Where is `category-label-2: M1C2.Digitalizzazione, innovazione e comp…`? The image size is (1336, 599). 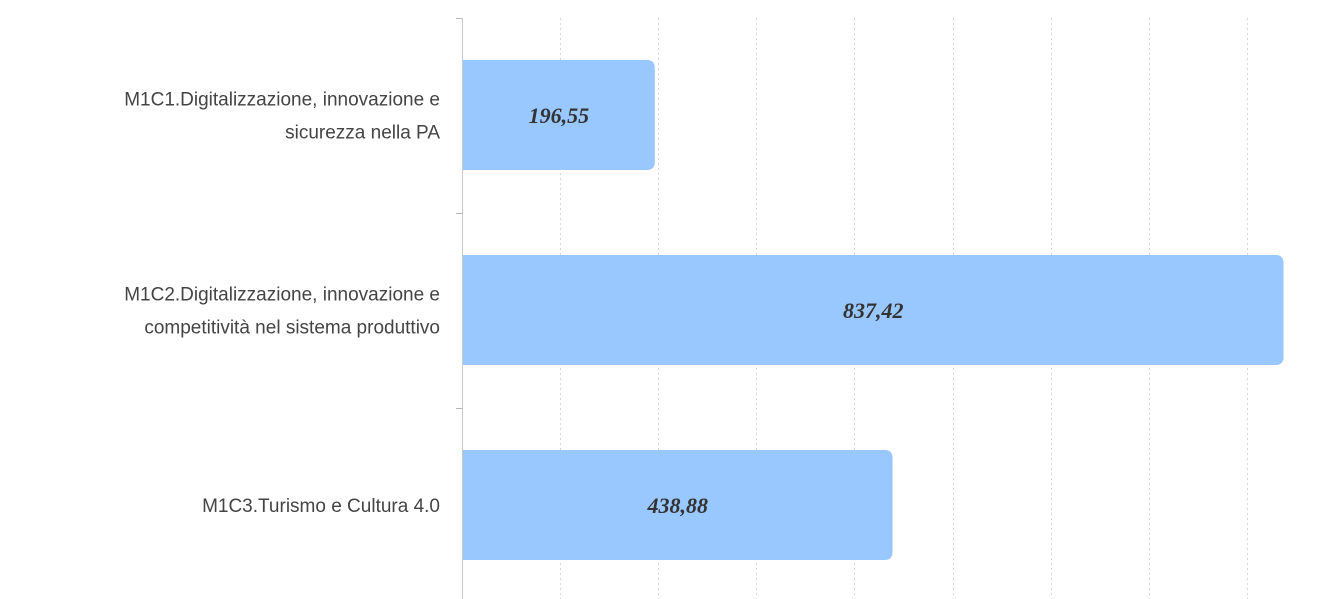
category-label-2: M1C2.Digitalizzazione, innovazione e comp… is located at coordinates (282, 312).